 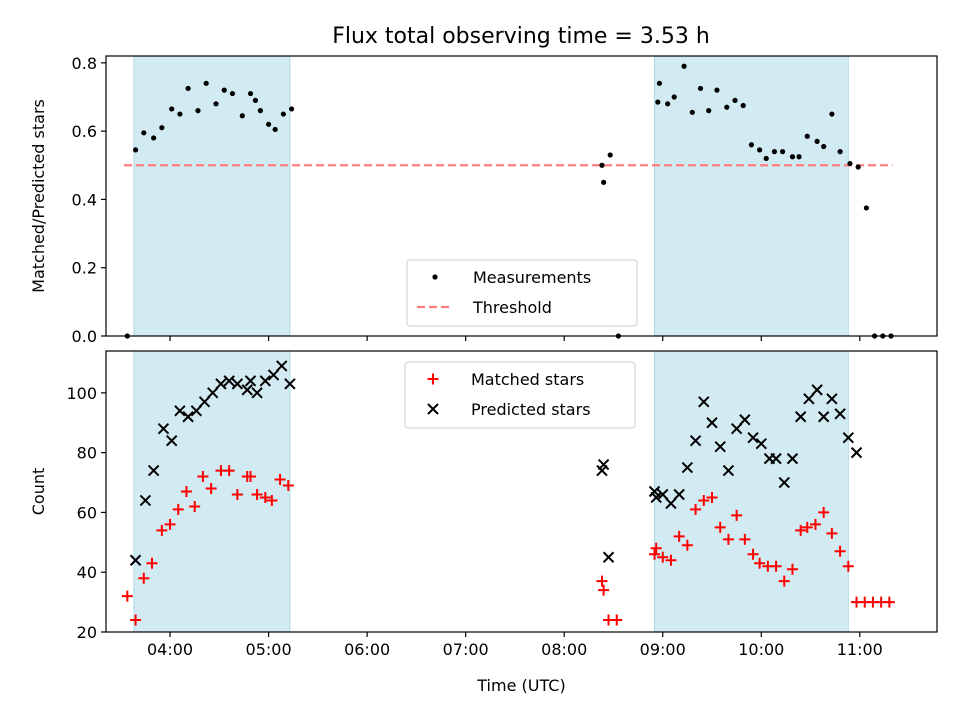 What do you see at coordinates (663, 649) in the screenshot?
I see `x-tick-label: 09:00` at bounding box center [663, 649].